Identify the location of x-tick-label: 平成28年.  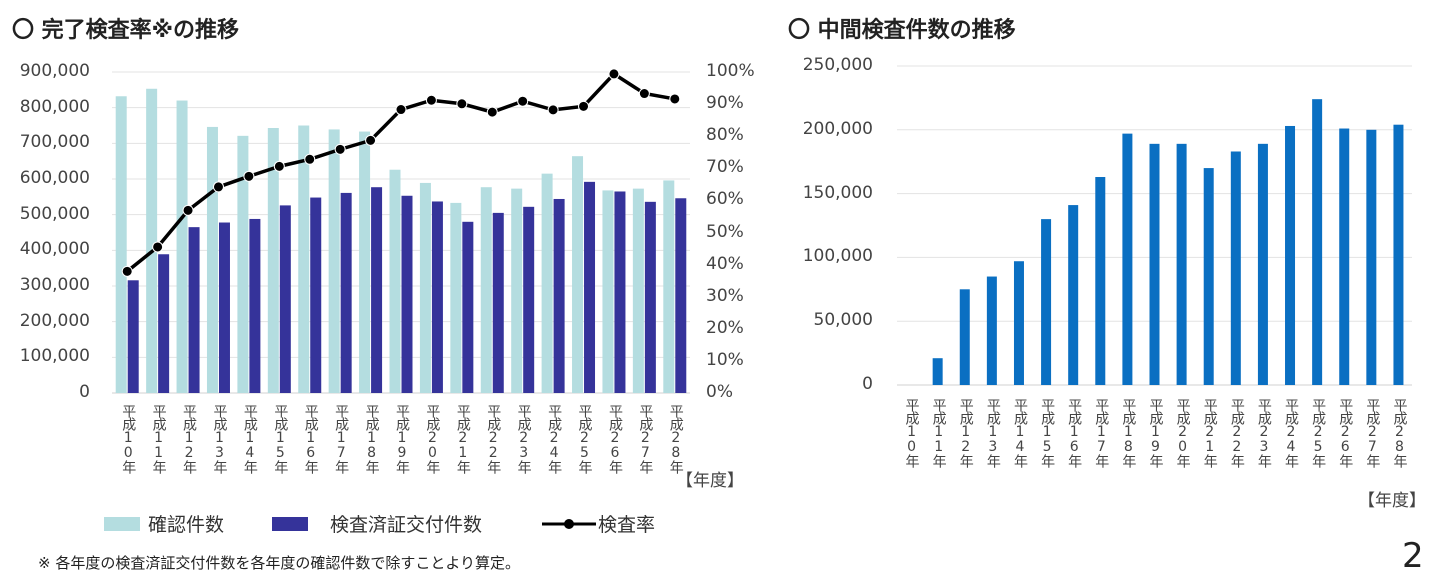
(1399, 432).